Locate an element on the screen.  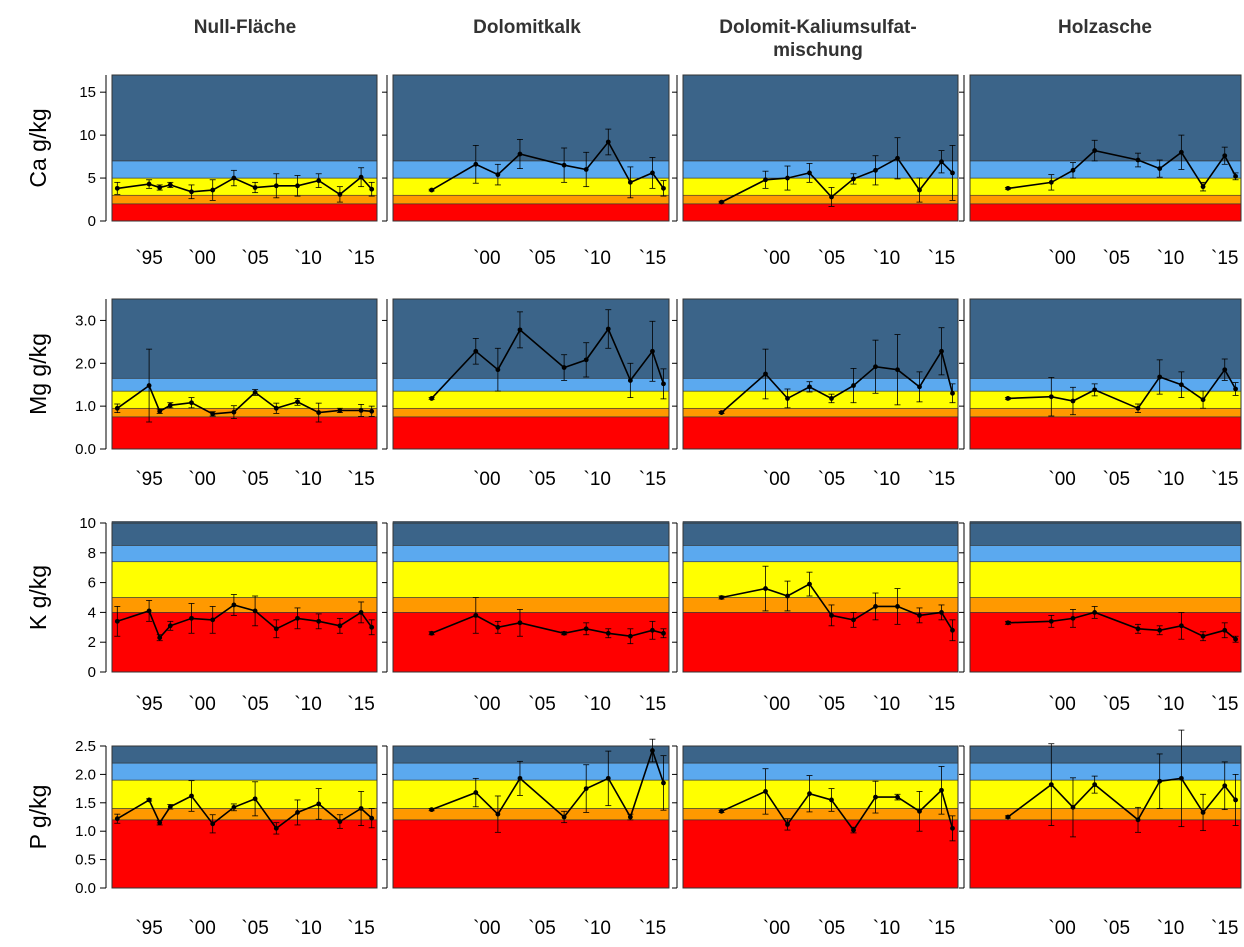
panel: `95 `00 `05 `10 `15 is located at coordinates (244, 394).